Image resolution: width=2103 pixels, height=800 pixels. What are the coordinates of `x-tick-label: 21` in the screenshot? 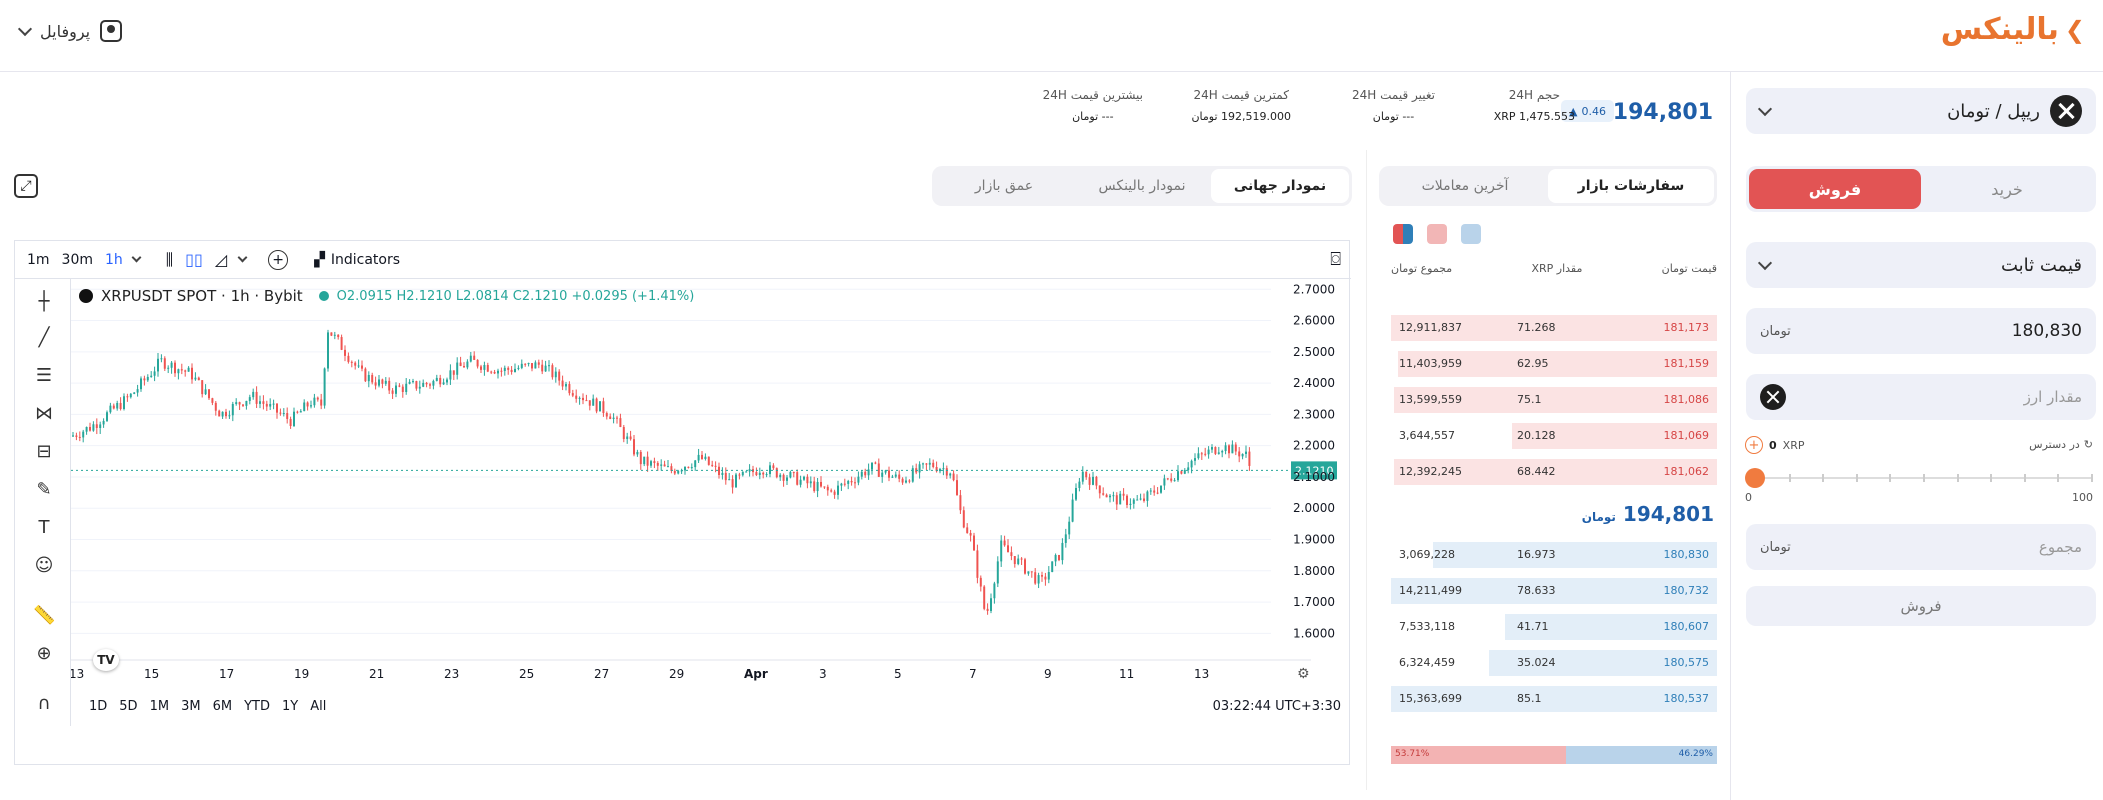 It's located at (376, 674).